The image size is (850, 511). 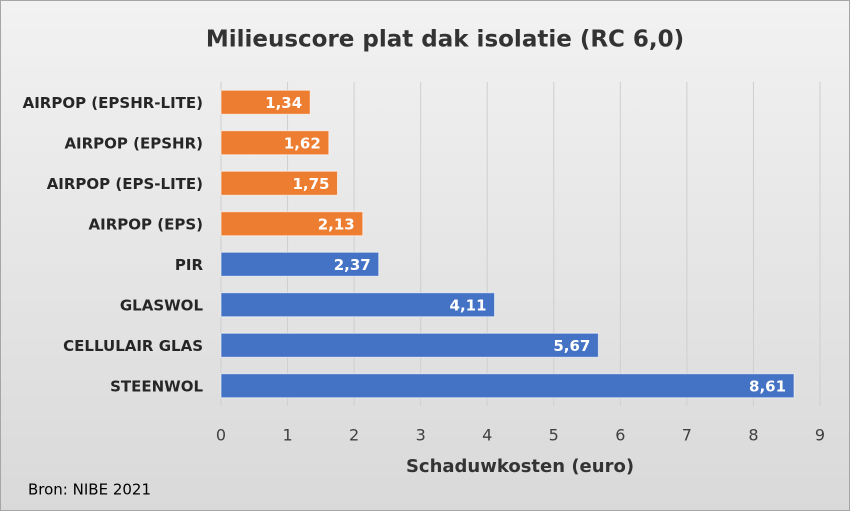 I want to click on y-tick-label: STEENWOL, so click(x=156, y=386).